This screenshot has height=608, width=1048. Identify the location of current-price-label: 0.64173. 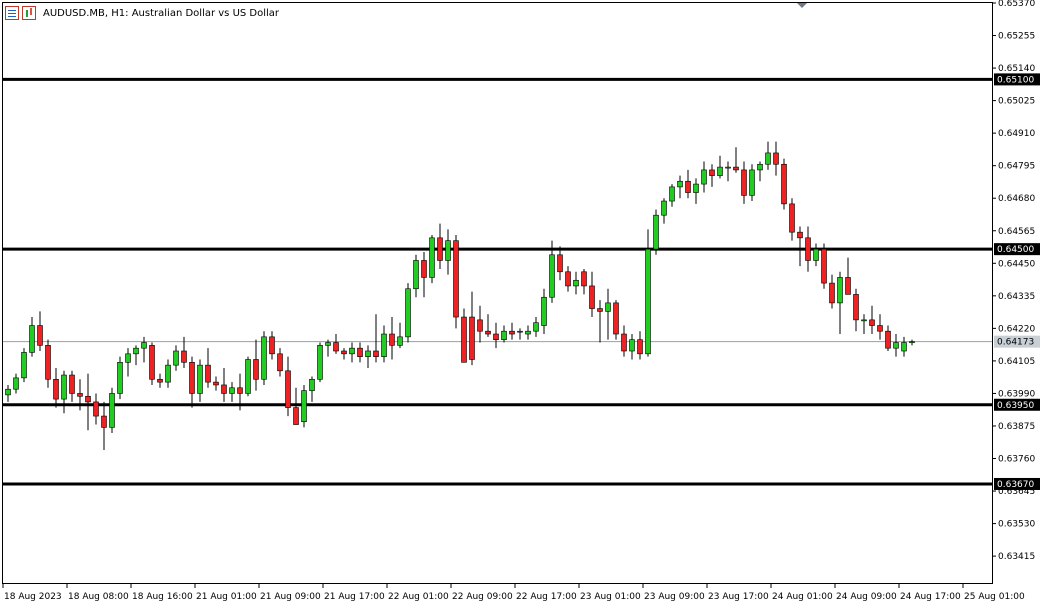
(1015, 343).